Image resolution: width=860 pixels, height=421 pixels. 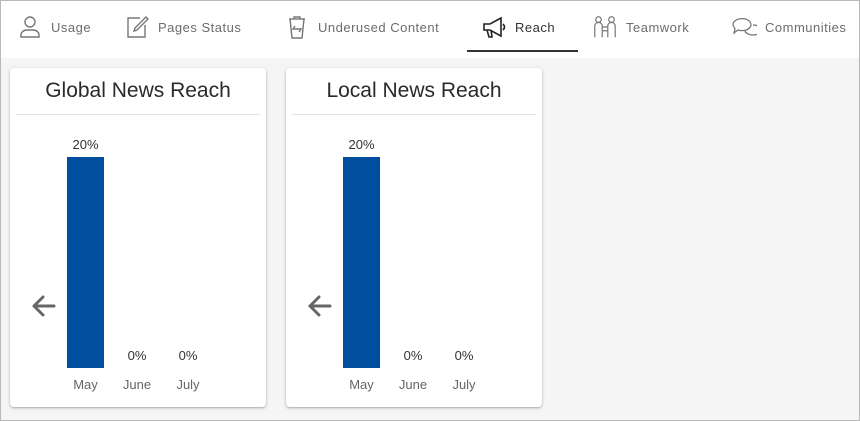 What do you see at coordinates (658, 27) in the screenshot?
I see `tab-label: Teamwork` at bounding box center [658, 27].